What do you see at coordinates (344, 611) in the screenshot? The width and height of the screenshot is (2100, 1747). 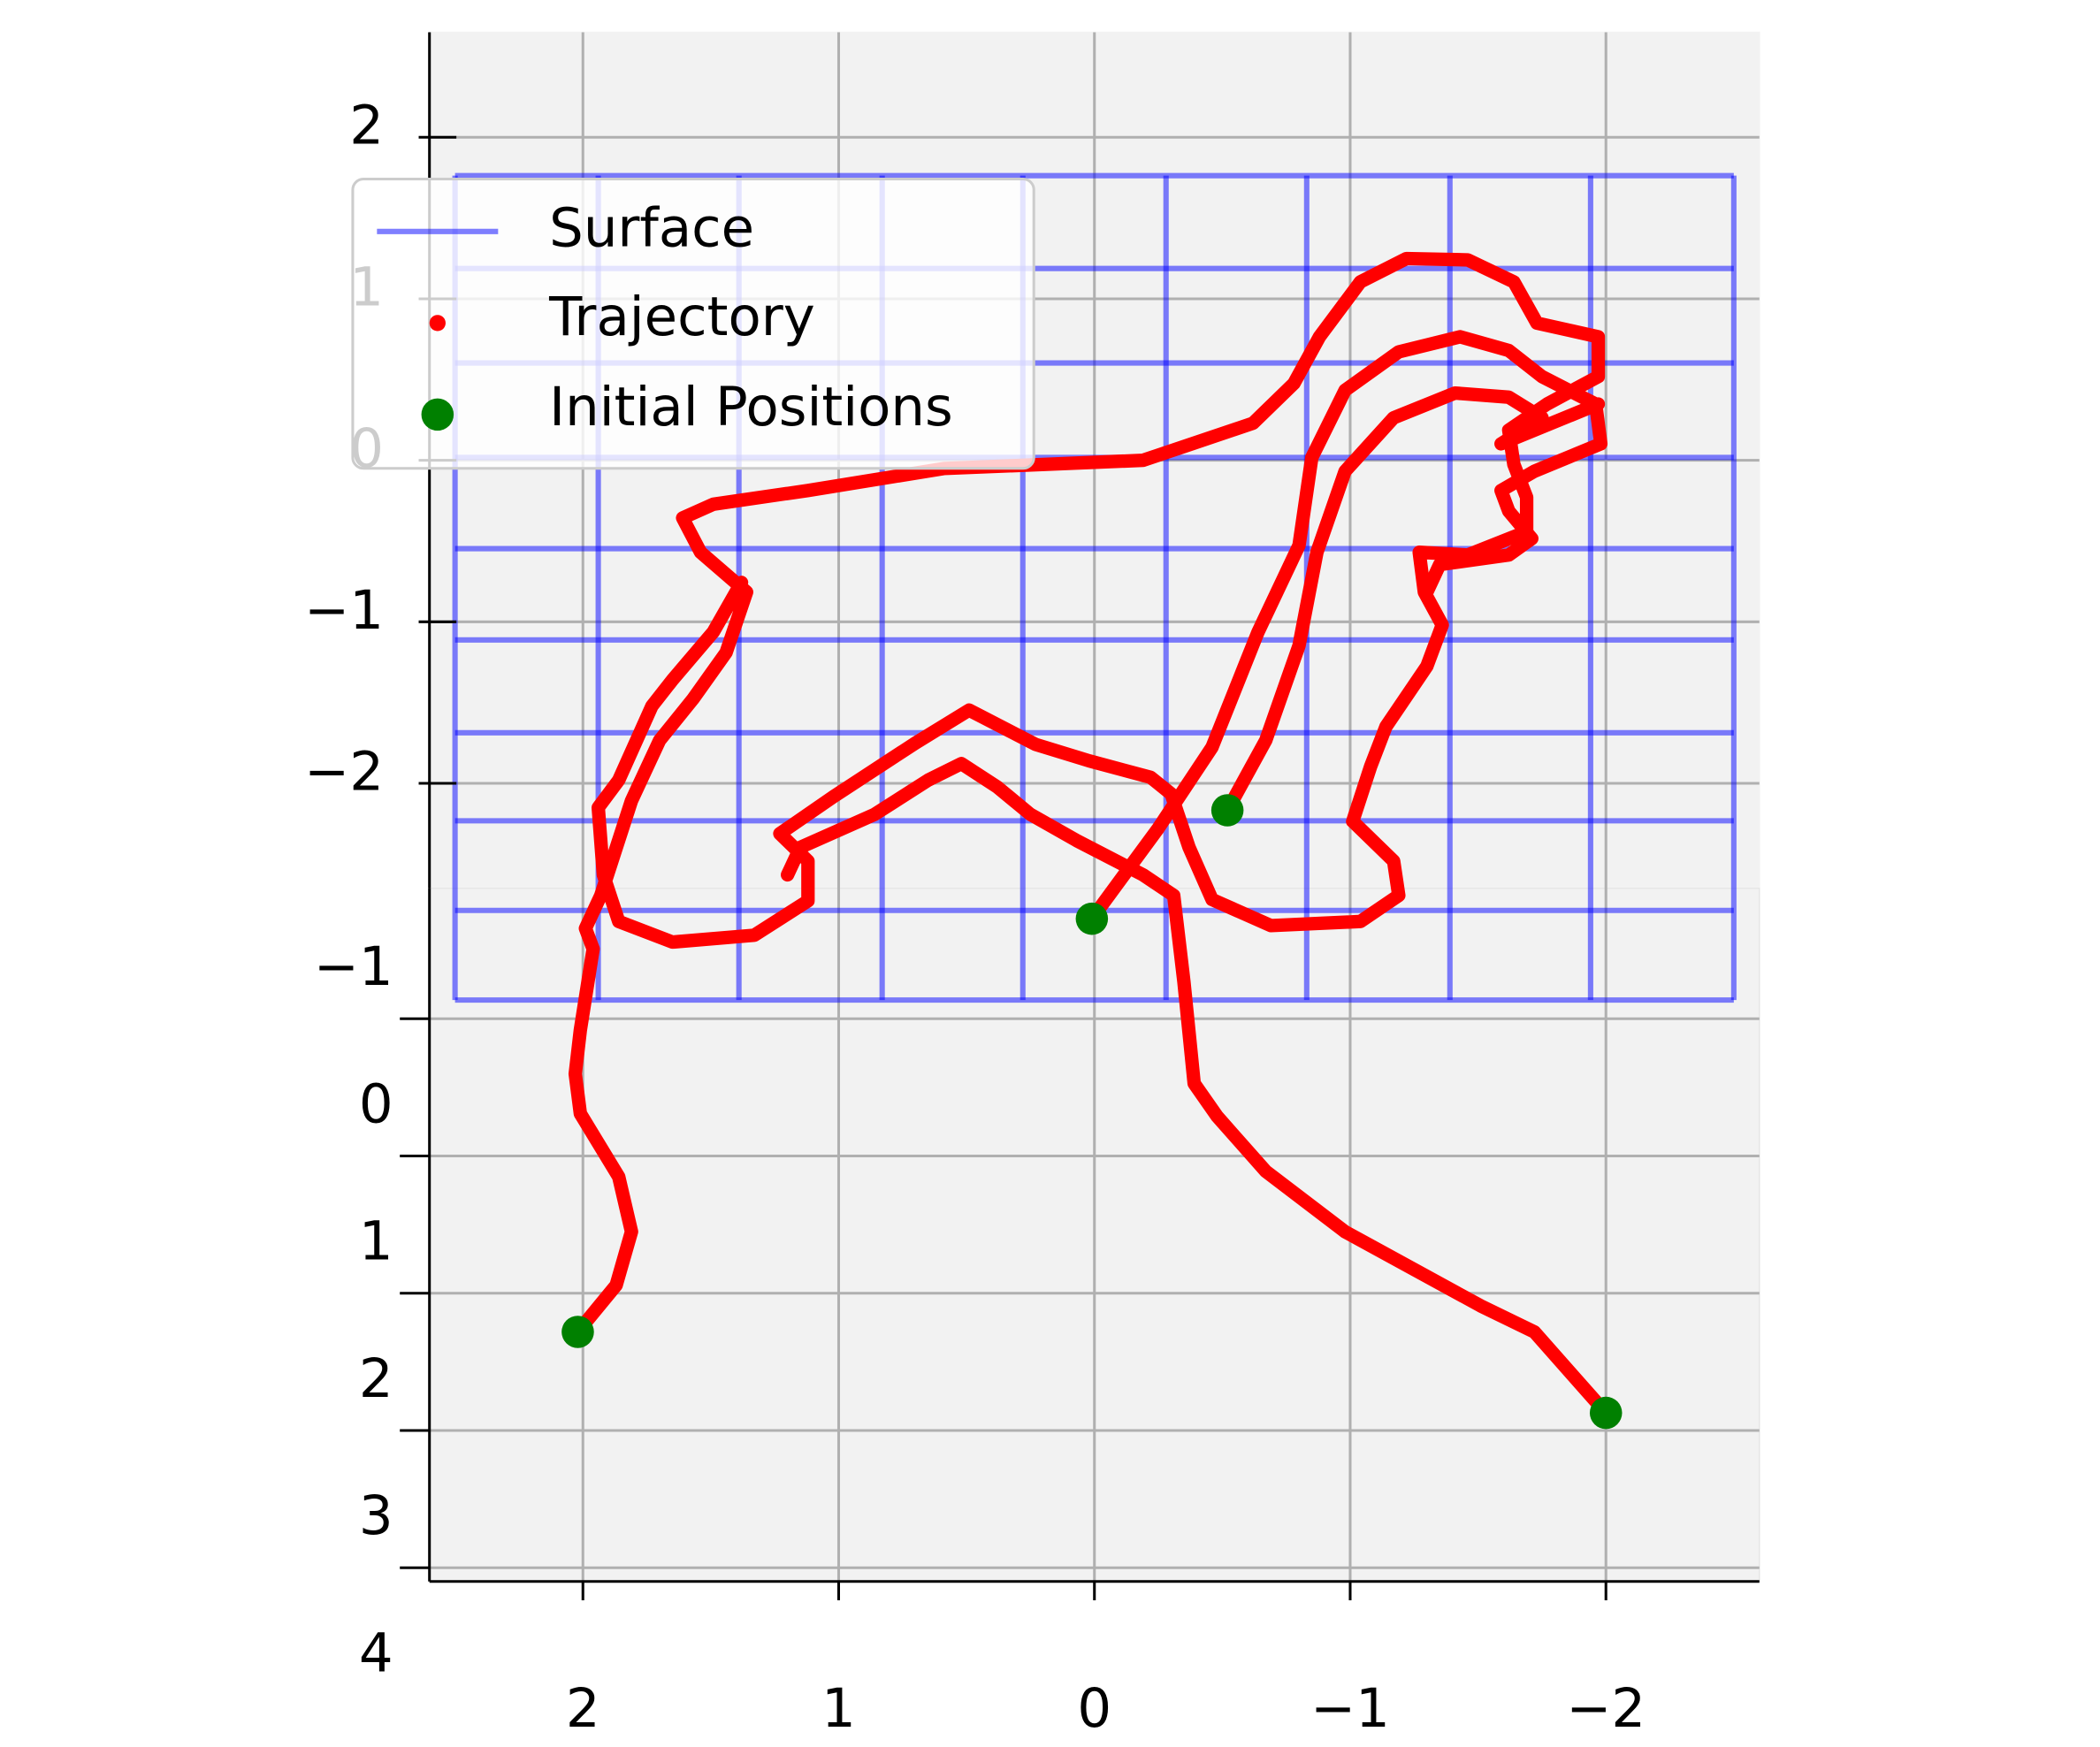 I see `z-tick-label: −1` at bounding box center [344, 611].